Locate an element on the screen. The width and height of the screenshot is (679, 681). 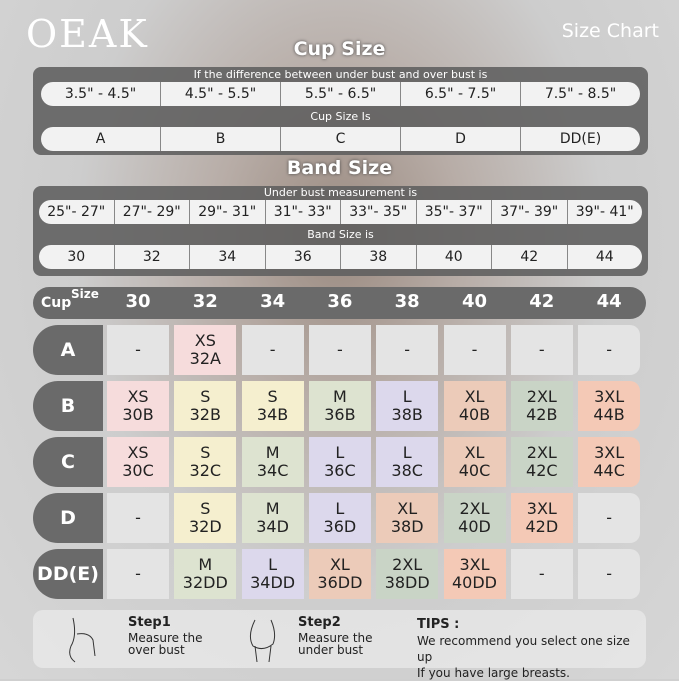
cup-size-heading: Cup Size is located at coordinates (339, 49).